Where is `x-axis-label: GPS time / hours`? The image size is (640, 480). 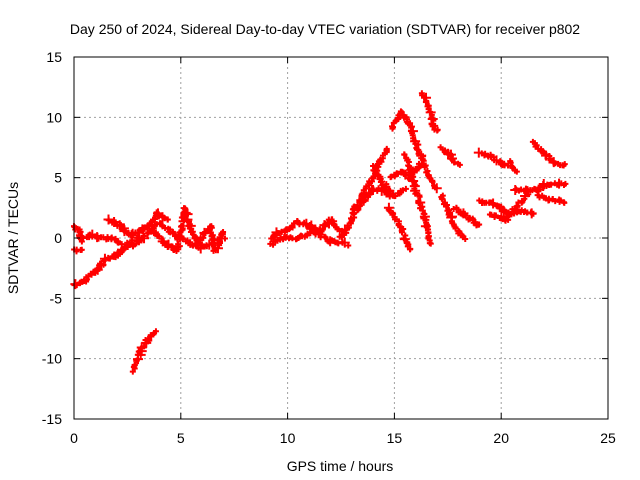
x-axis-label: GPS time / hours is located at coordinates (340, 466).